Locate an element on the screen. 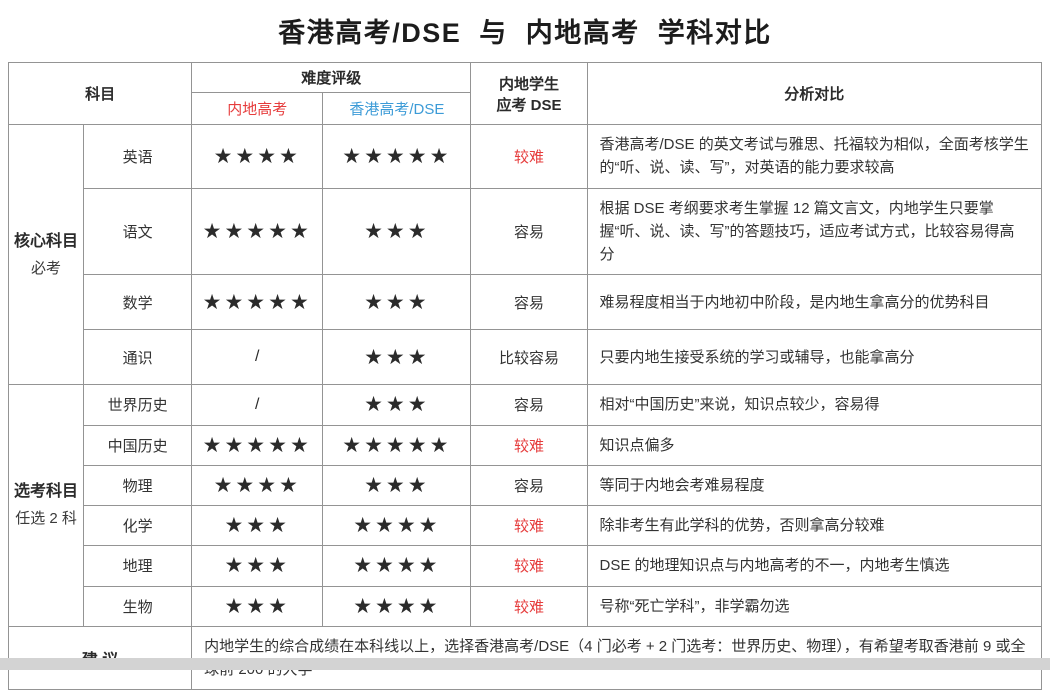  subject-cell: 中国历史 is located at coordinates (138, 445).